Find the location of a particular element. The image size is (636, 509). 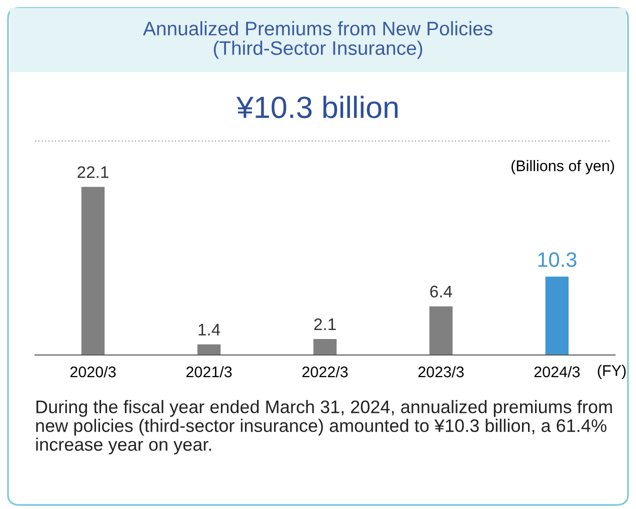

text: During the fiscal year ended March 31, 2024, annualized premiums from new policies (third-sector insurance) amounted to ¥10.3 billion, a 61.4% increase year on year. is located at coordinates (324, 427).